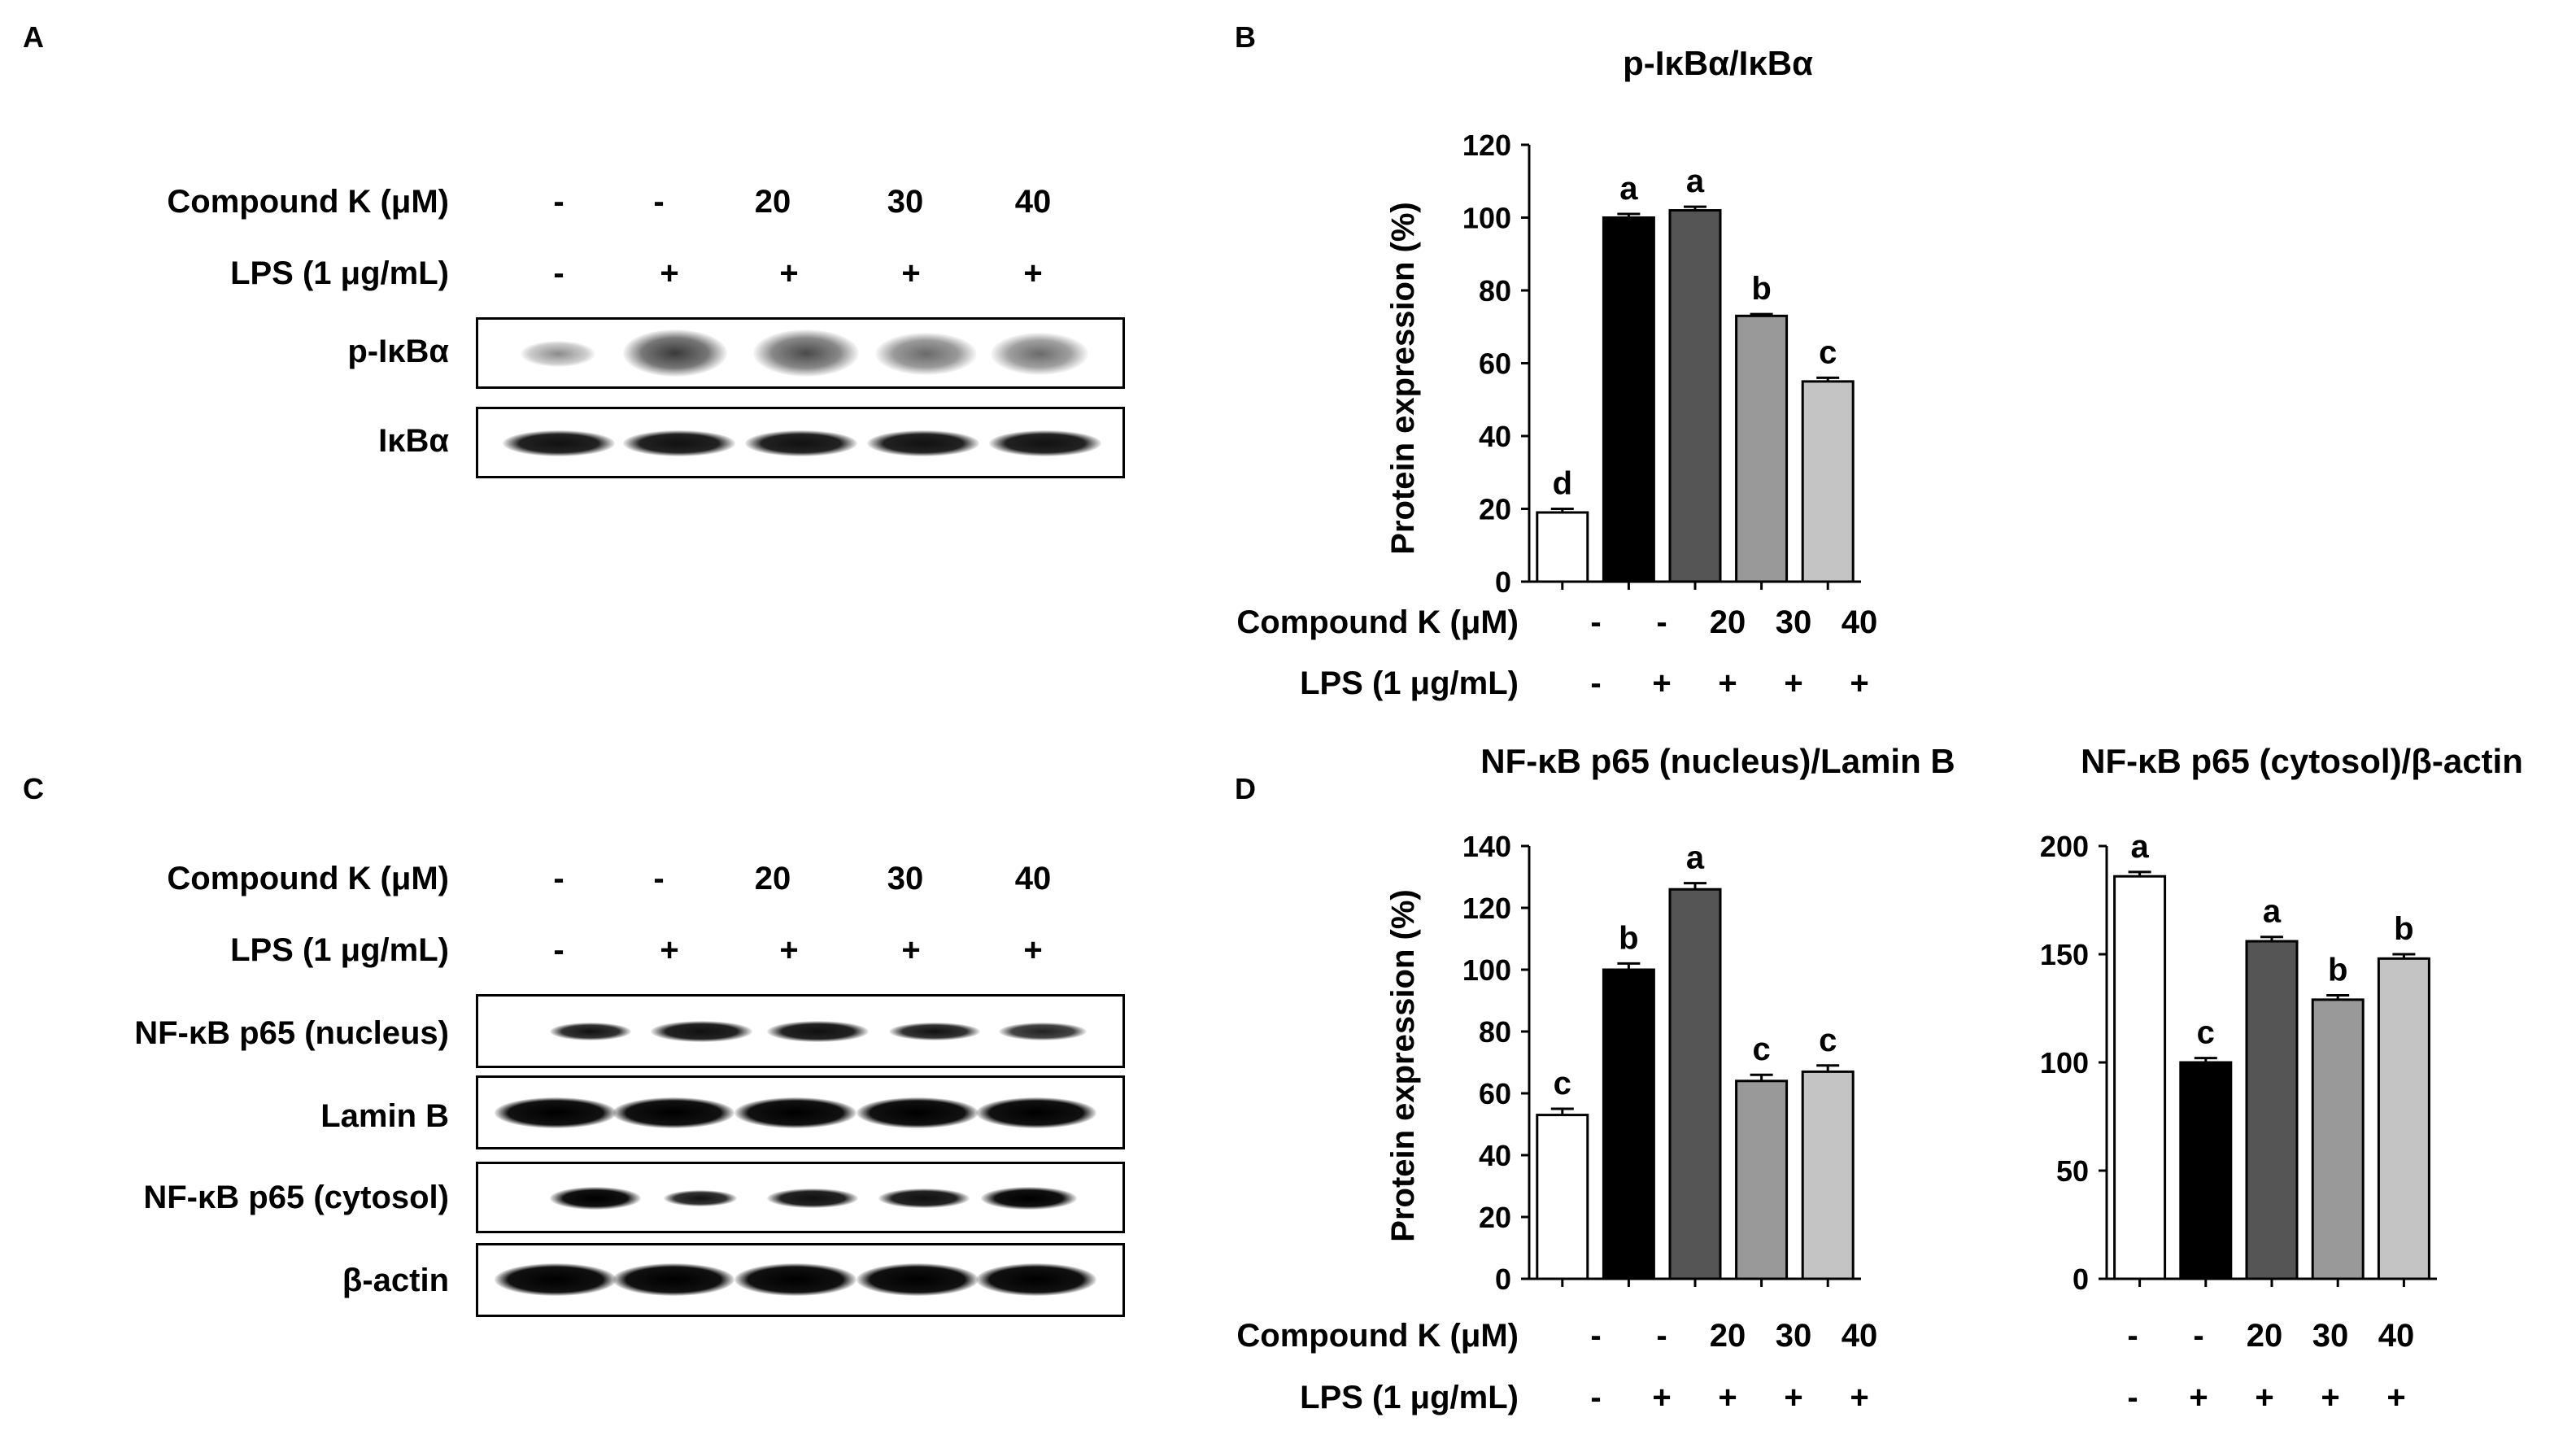 The height and width of the screenshot is (1435, 2576). Describe the element at coordinates (384, 1116) in the screenshot. I see `blot-label-lamin-b: Lamin B` at that location.